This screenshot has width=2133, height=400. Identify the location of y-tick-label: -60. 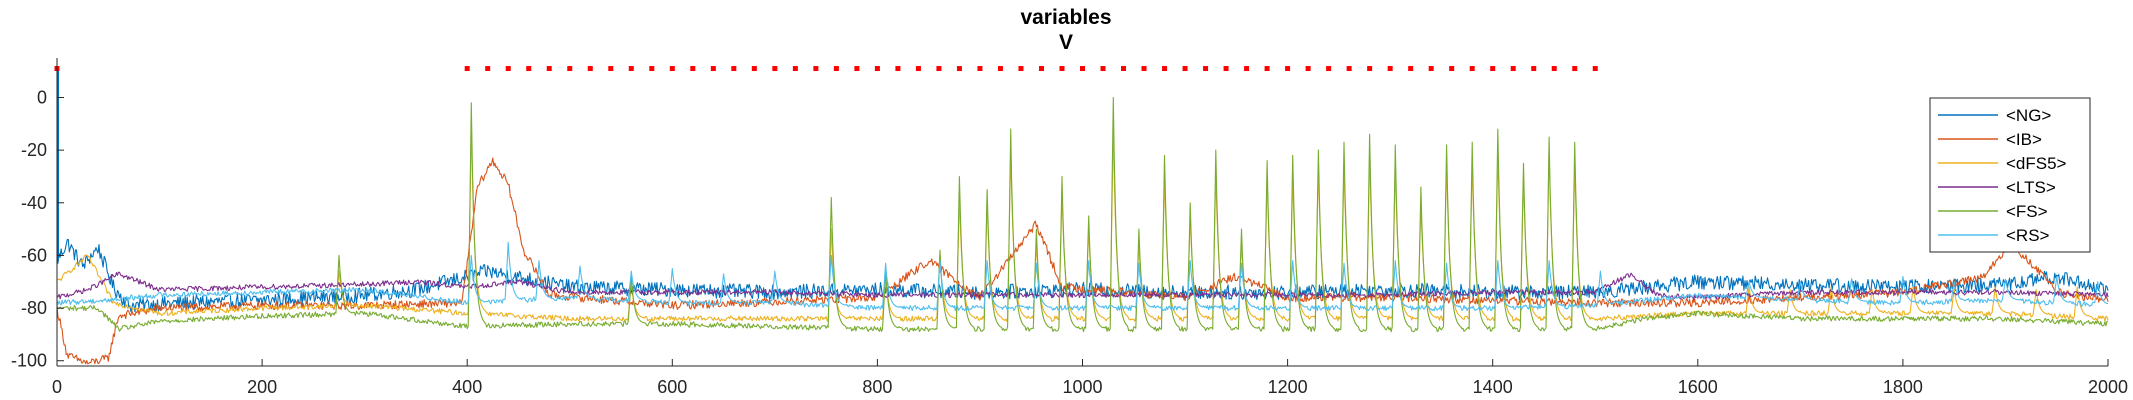
(34, 255).